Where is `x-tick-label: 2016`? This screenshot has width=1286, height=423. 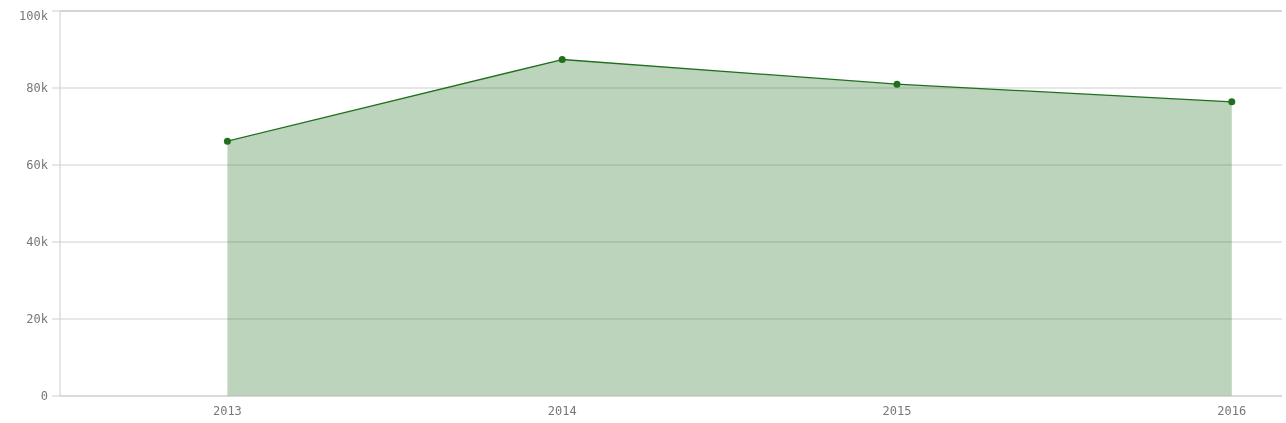
x-tick-label: 2016 is located at coordinates (1232, 411).